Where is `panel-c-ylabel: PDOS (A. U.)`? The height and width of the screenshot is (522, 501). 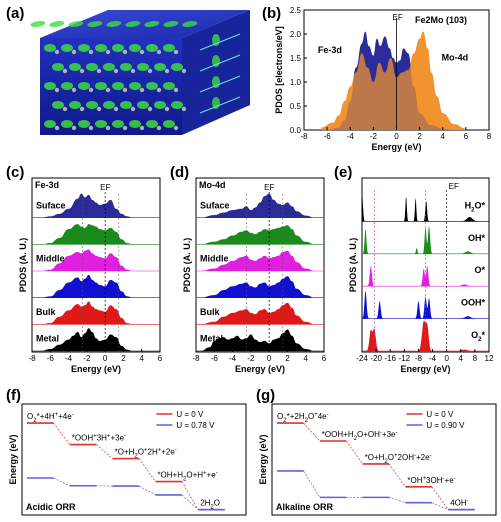 panel-c-ylabel: PDOS (A. U.) is located at coordinates (23, 265).